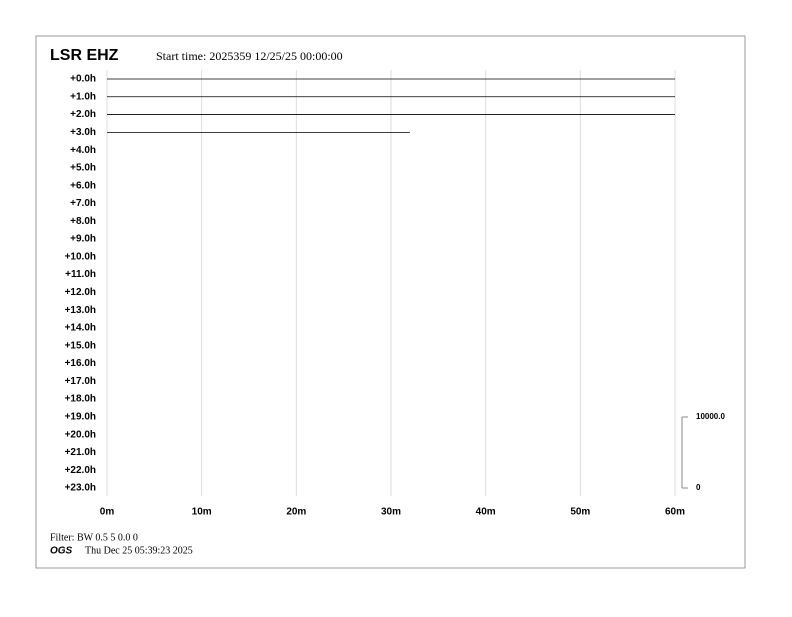  Describe the element at coordinates (83, 203) in the screenshot. I see `row-label: +7.0h` at that location.